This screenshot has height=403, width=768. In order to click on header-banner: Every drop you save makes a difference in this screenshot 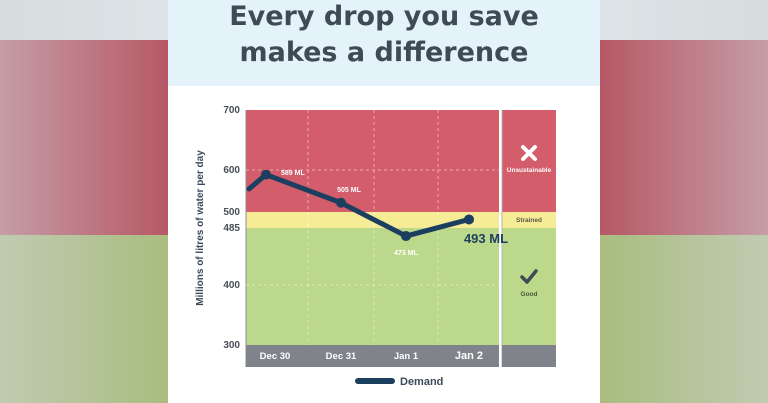, I will do `click(384, 43)`.